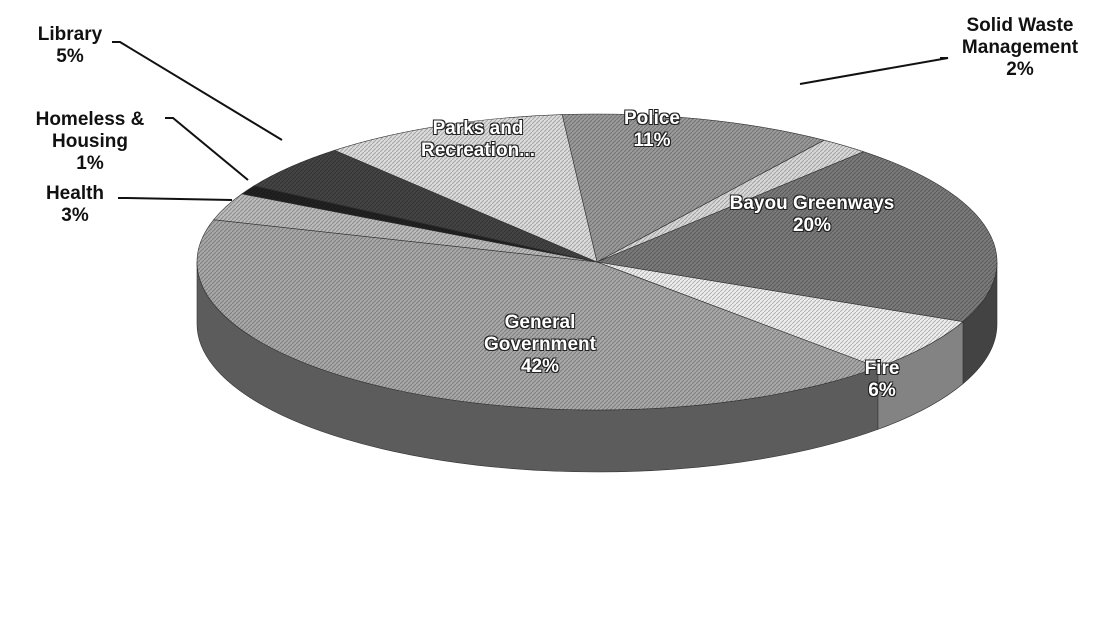 This screenshot has height=622, width=1107. I want to click on slice-label: General Government 42%, so click(540, 345).